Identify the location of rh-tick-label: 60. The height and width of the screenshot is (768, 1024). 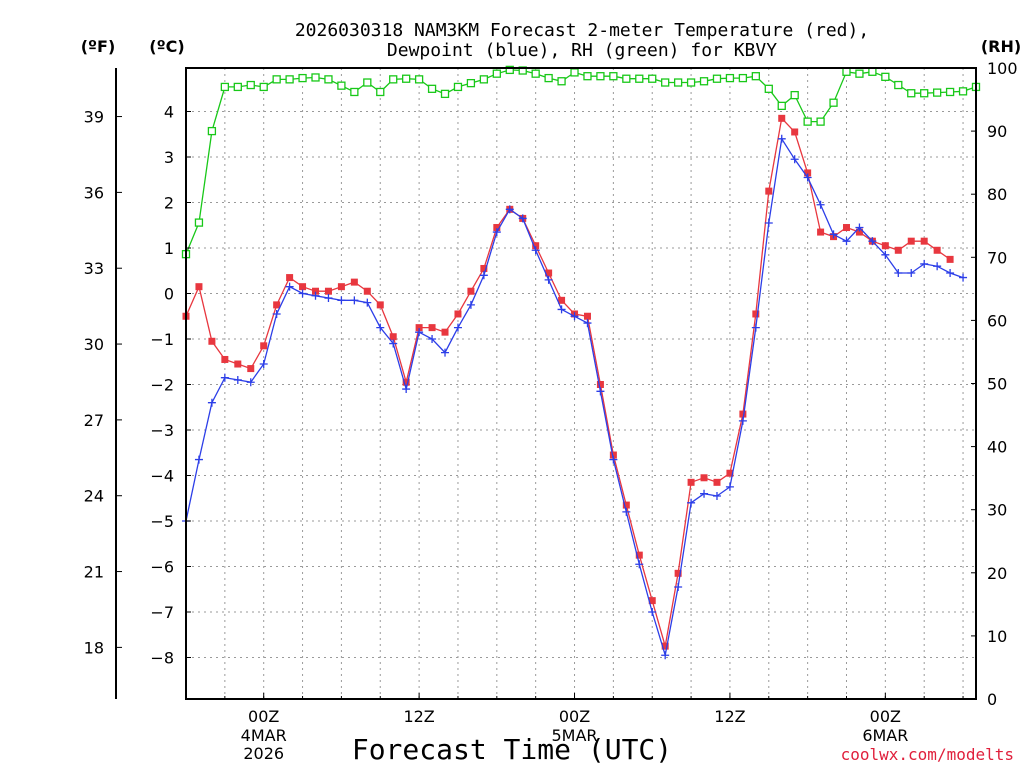
(997, 320).